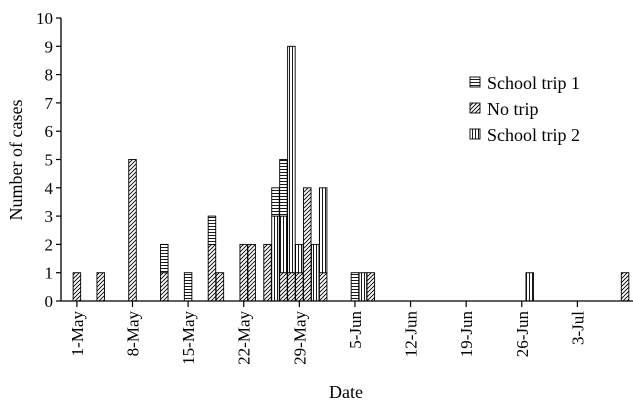 This screenshot has height=406, width=633. Describe the element at coordinates (49, 75) in the screenshot. I see `y-tick-label: 8` at that location.